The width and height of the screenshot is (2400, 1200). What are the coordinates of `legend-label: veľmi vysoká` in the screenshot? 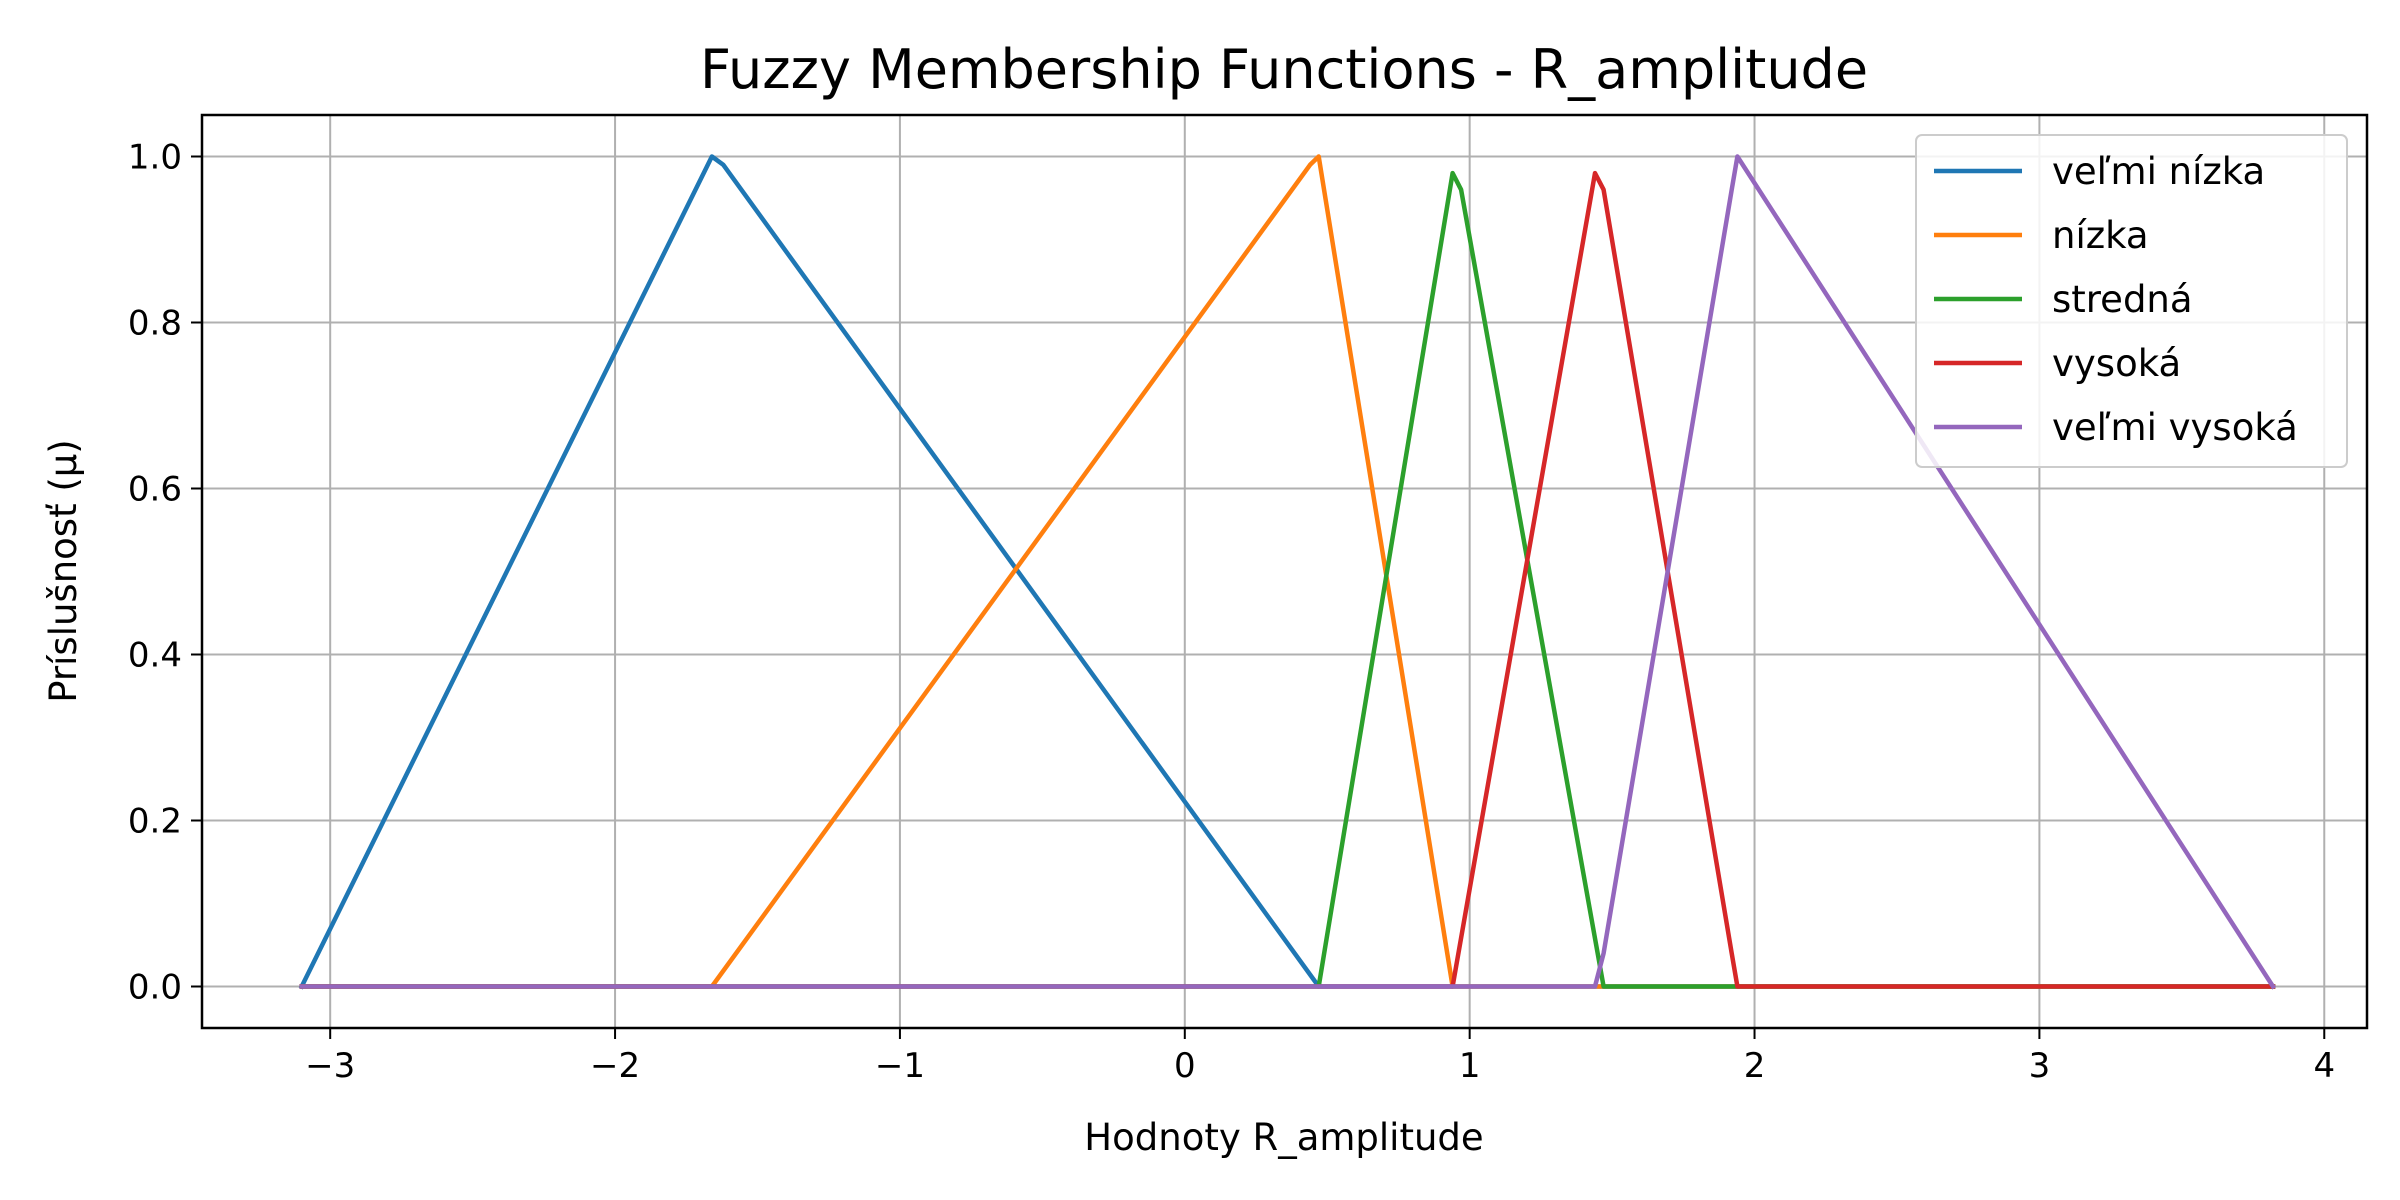 It's located at (2175, 427).